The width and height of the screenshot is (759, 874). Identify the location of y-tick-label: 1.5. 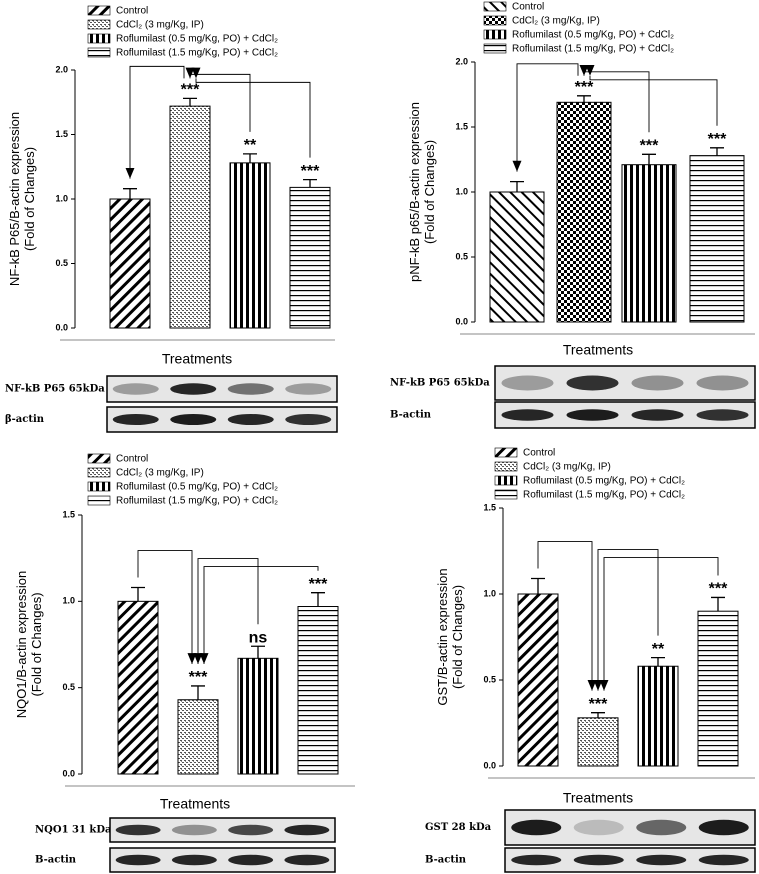
(61, 134).